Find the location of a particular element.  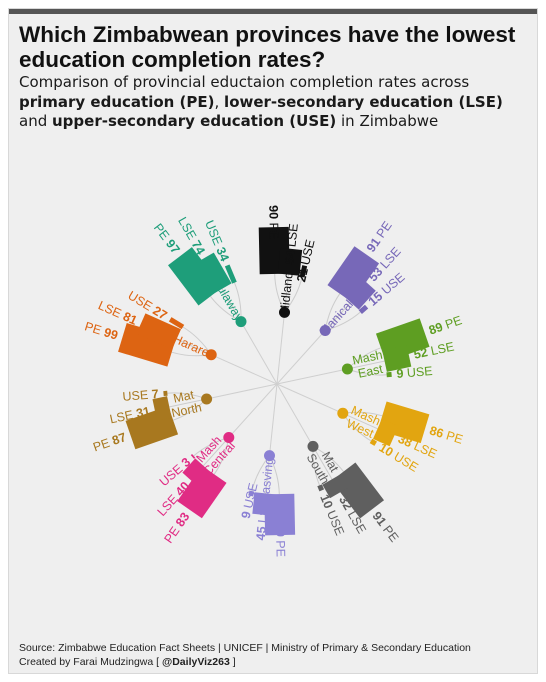

province-marker-mat-south is located at coordinates (313, 446).